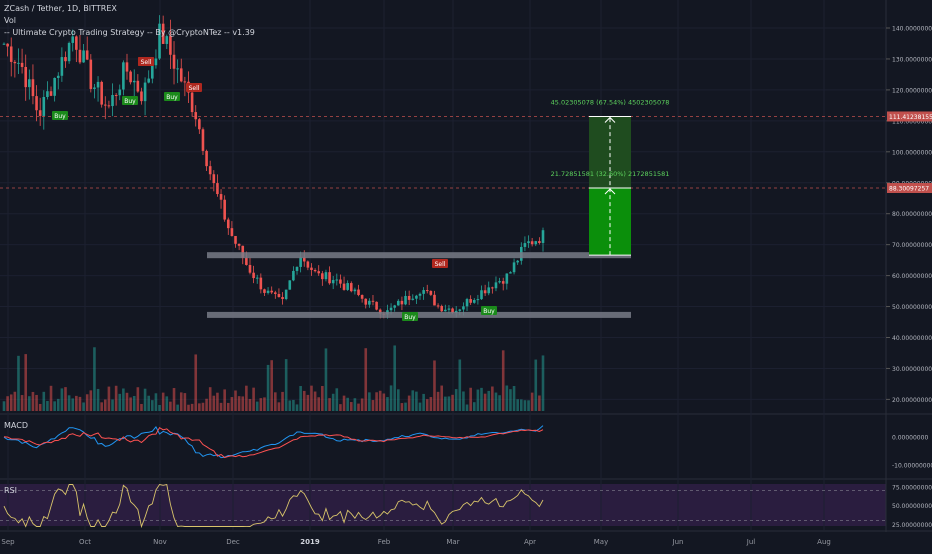  I want to click on time-tick-mar: Mar, so click(452, 542).